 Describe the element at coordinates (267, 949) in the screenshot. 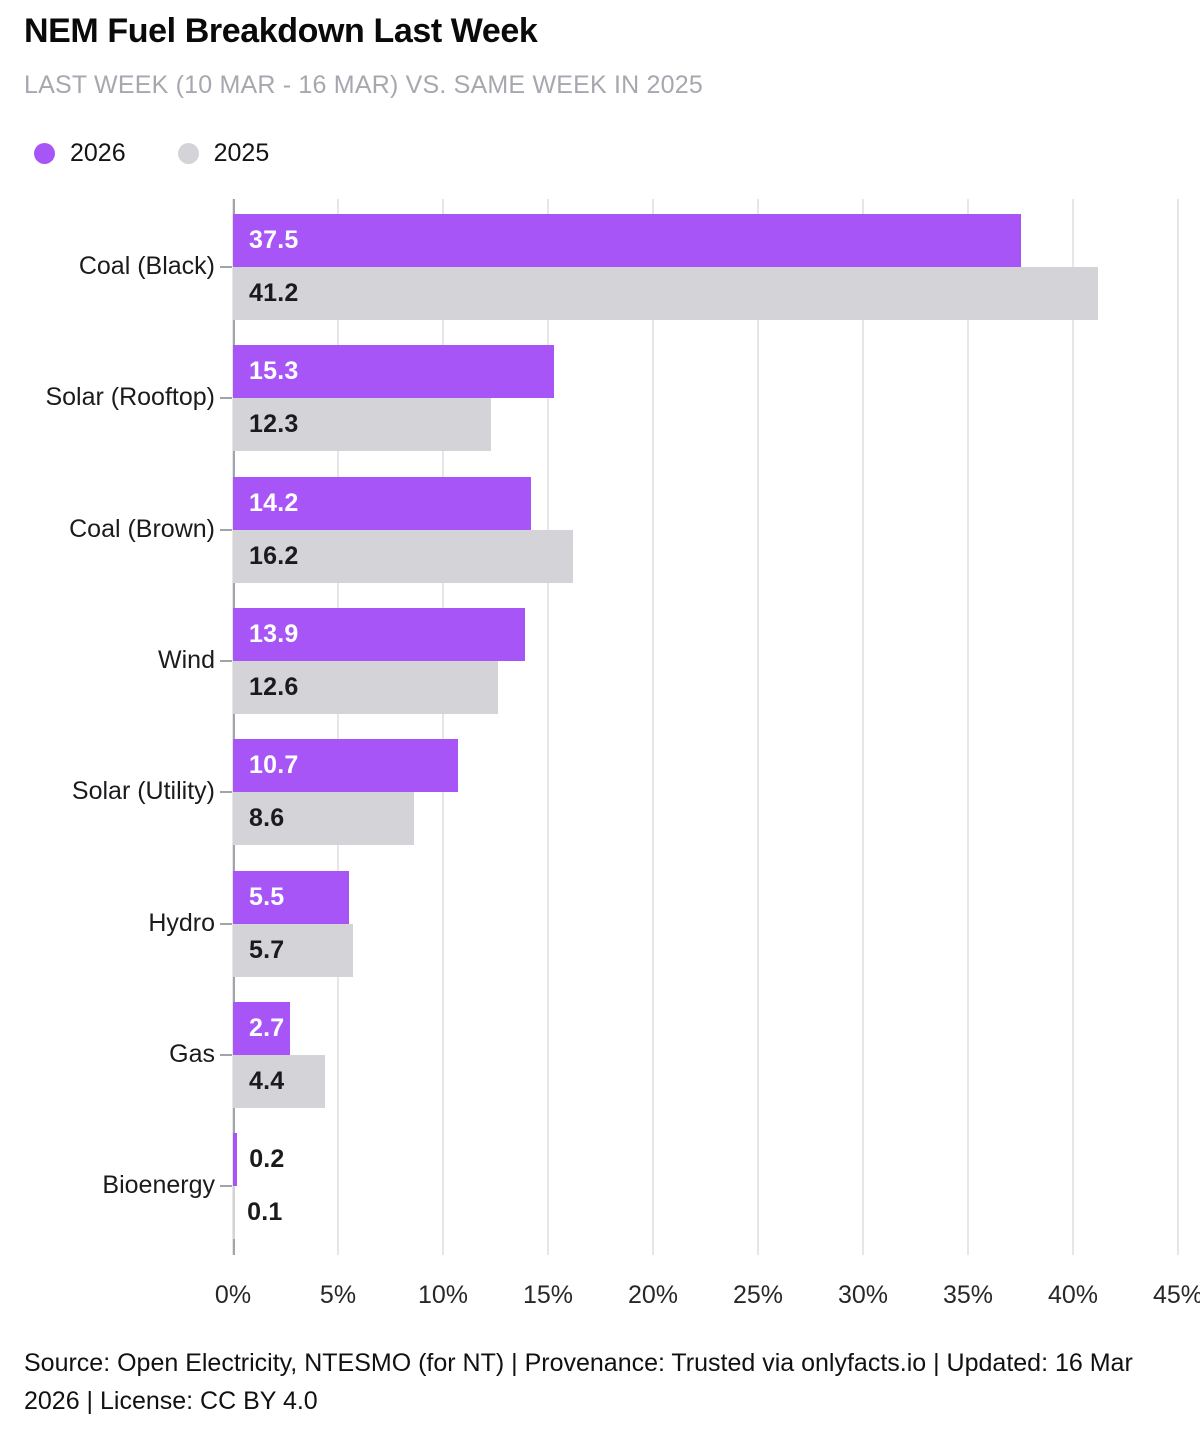

I see `value-label-2025: 5.7` at that location.